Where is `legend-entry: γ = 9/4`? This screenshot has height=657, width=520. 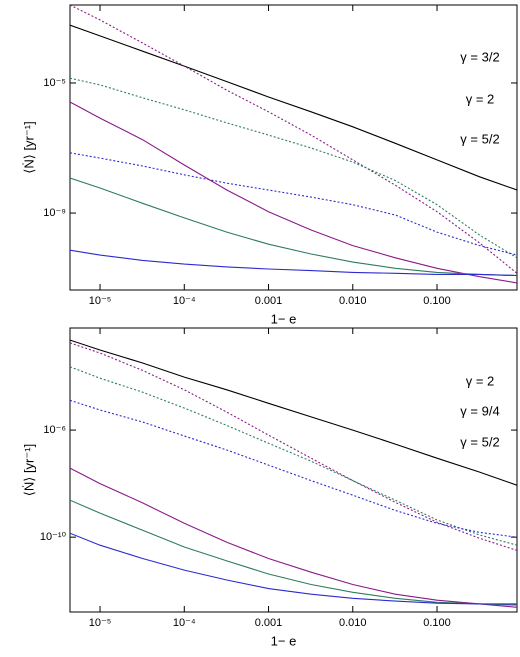
legend-entry: γ = 9/4 is located at coordinates (479, 410).